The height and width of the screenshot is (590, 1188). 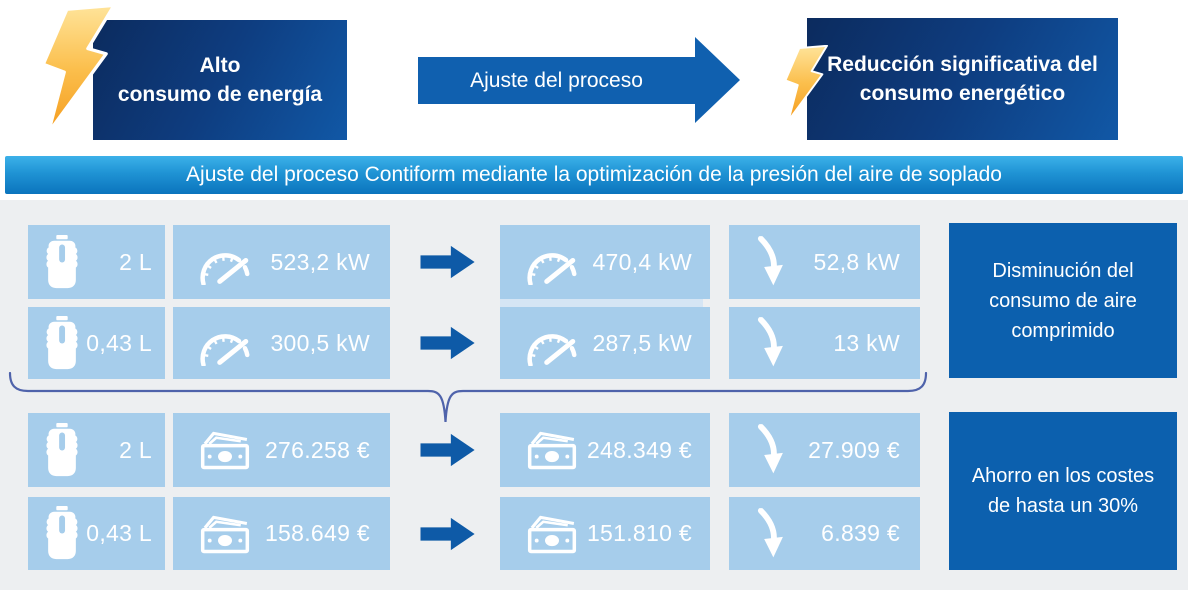 What do you see at coordinates (856, 261) in the screenshot?
I see `power-saving-value: 52,8 kW` at bounding box center [856, 261].